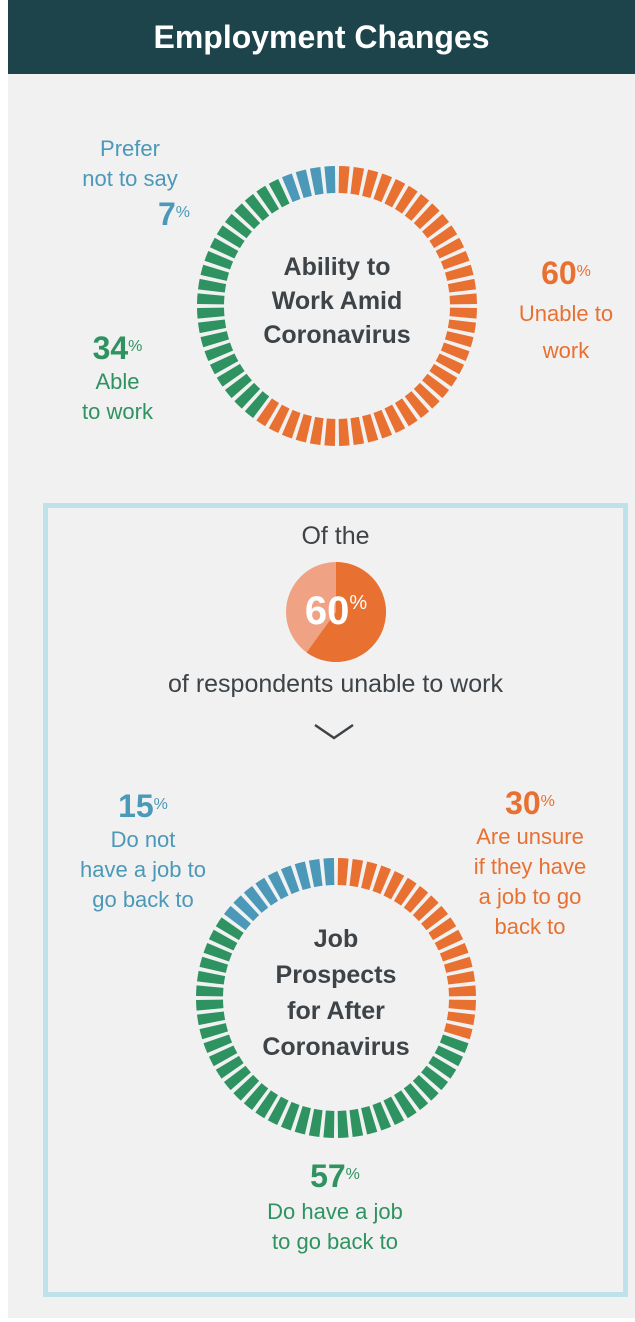  Describe the element at coordinates (583, 271) in the screenshot. I see `unable-unit: %` at that location.